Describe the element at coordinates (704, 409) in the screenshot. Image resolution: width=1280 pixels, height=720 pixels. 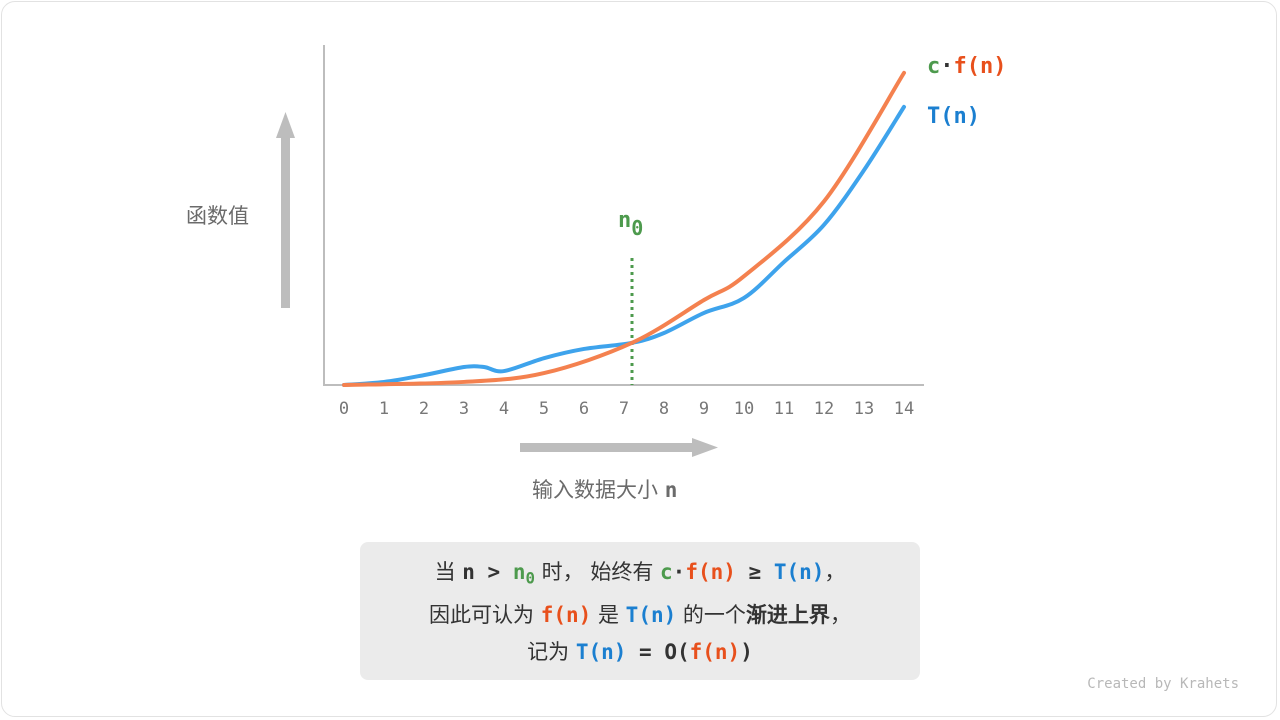
I see `x-tick-label: 9` at that location.